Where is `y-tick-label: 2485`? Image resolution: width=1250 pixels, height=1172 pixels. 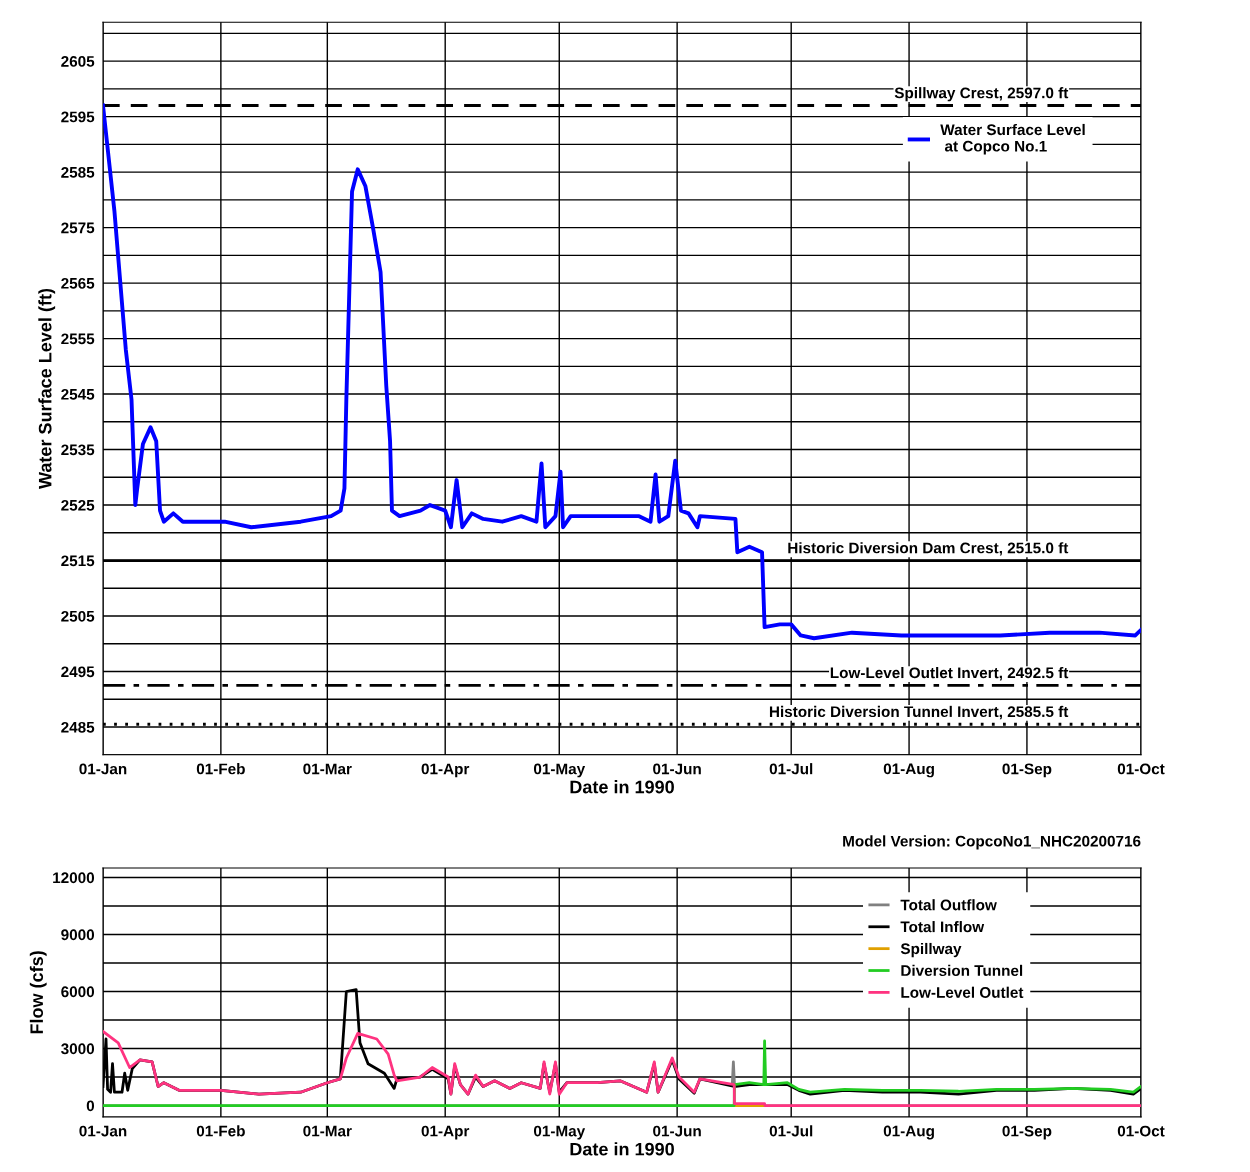
y-tick-label: 2485 is located at coordinates (78, 727).